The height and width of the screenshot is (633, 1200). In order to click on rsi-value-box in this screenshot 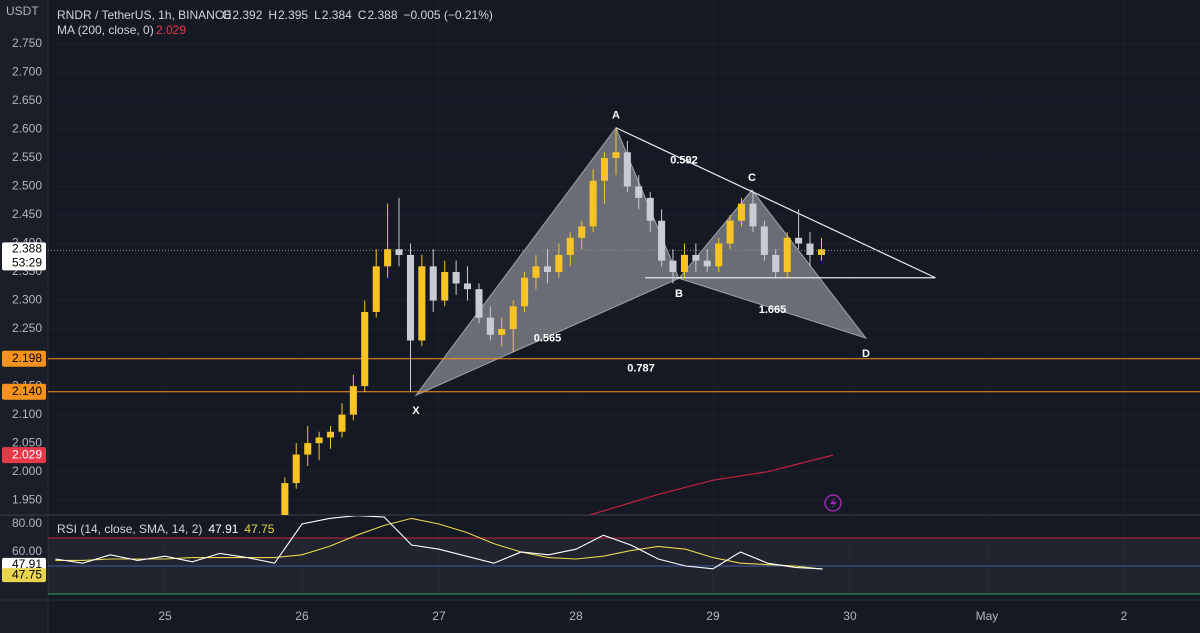, I will do `click(24, 575)`.